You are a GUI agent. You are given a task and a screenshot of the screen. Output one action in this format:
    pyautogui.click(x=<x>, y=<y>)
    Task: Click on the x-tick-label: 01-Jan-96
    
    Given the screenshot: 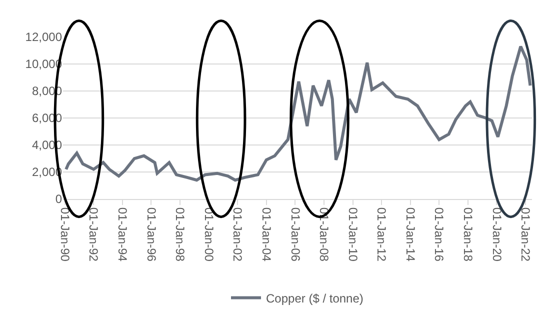 What is the action you would take?
    pyautogui.click(x=151, y=234)
    